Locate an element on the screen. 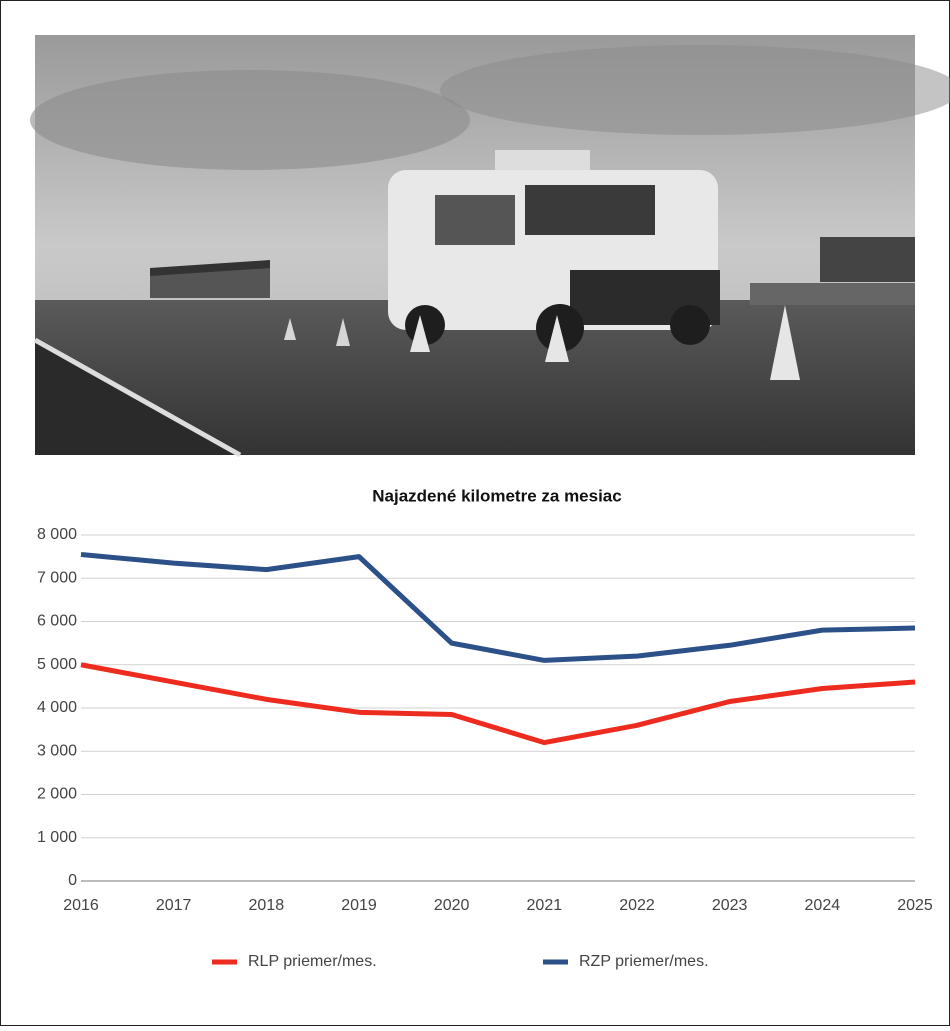 This screenshot has height=1031, width=950. x-tick-label: 2024 is located at coordinates (823, 905).